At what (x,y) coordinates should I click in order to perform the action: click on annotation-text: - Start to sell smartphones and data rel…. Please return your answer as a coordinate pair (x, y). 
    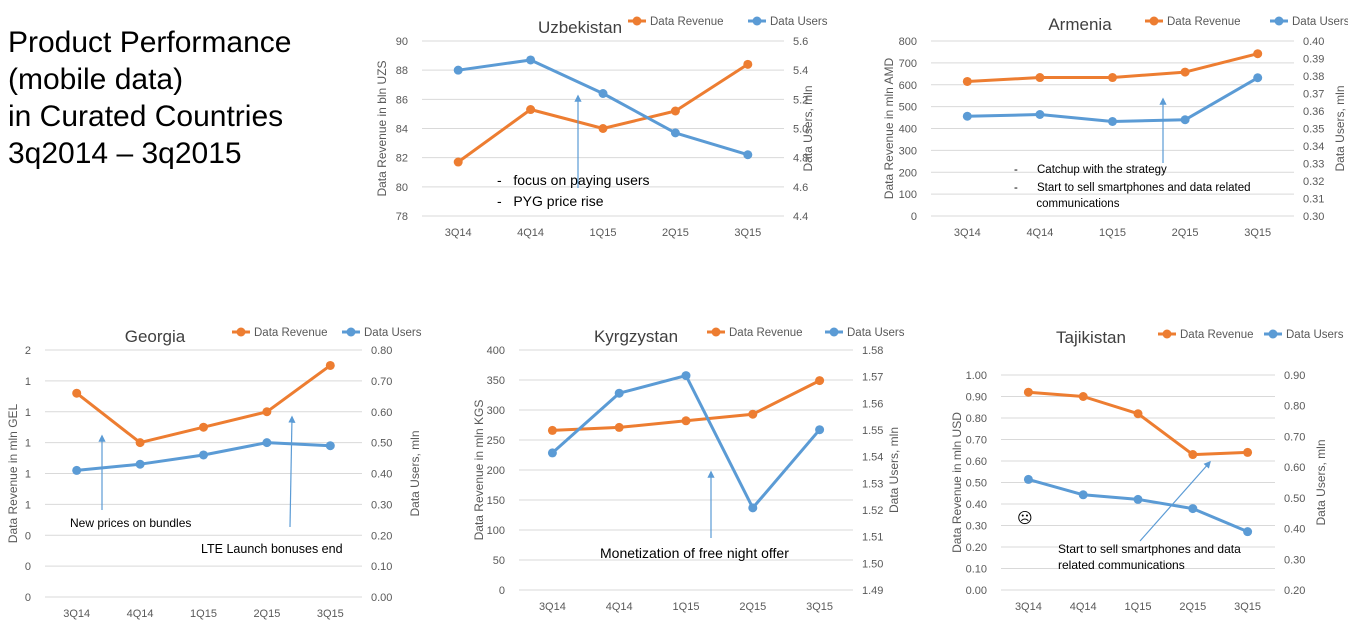
    Looking at the image, I should click on (1132, 188).